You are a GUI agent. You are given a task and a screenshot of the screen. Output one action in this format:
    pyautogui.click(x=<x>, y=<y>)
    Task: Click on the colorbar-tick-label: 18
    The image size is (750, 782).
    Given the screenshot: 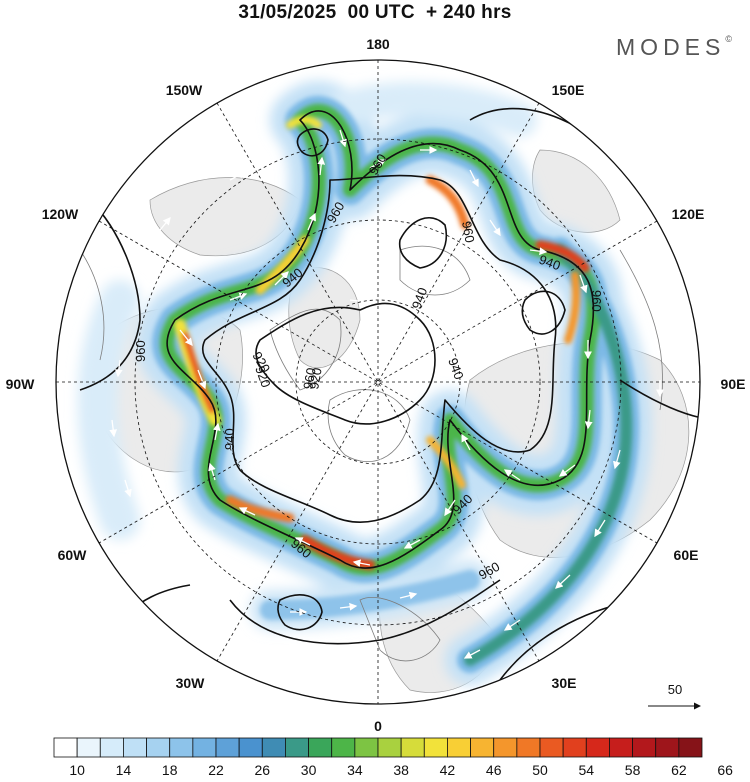 What is the action you would take?
    pyautogui.click(x=170, y=770)
    